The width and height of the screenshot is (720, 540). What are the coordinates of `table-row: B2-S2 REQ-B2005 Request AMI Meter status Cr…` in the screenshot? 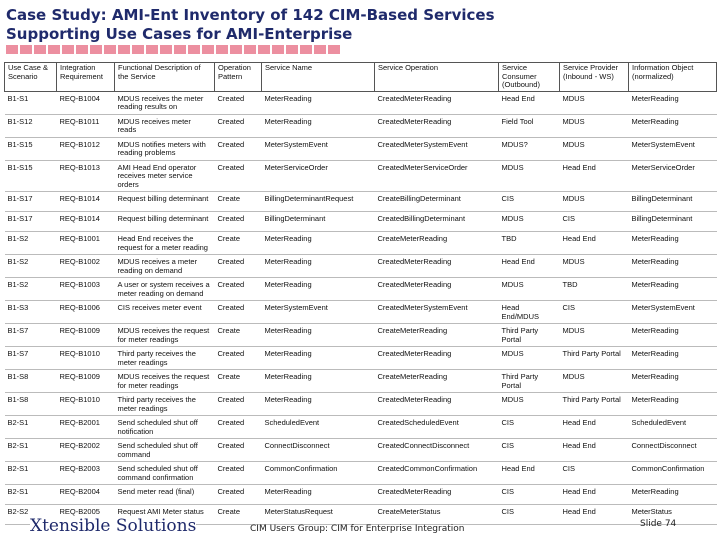 It's located at (360, 514).